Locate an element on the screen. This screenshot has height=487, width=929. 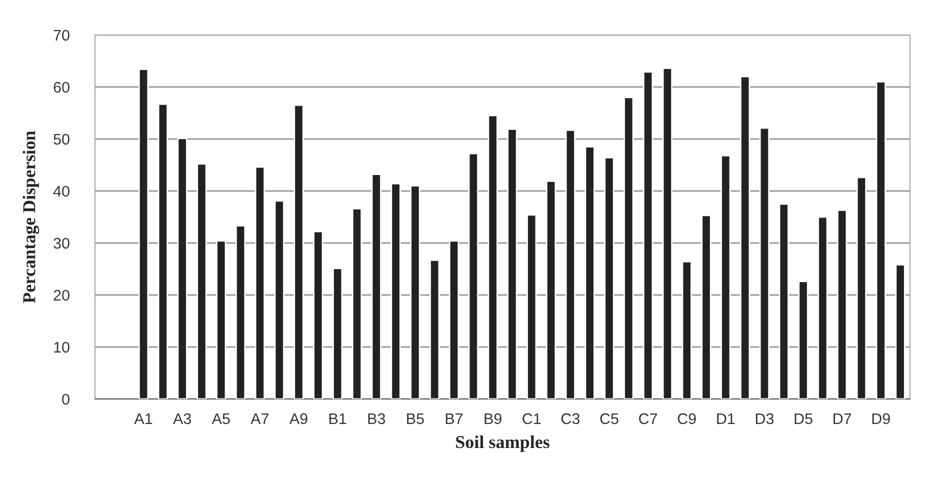
x-tick-label: C5 is located at coordinates (609, 418).